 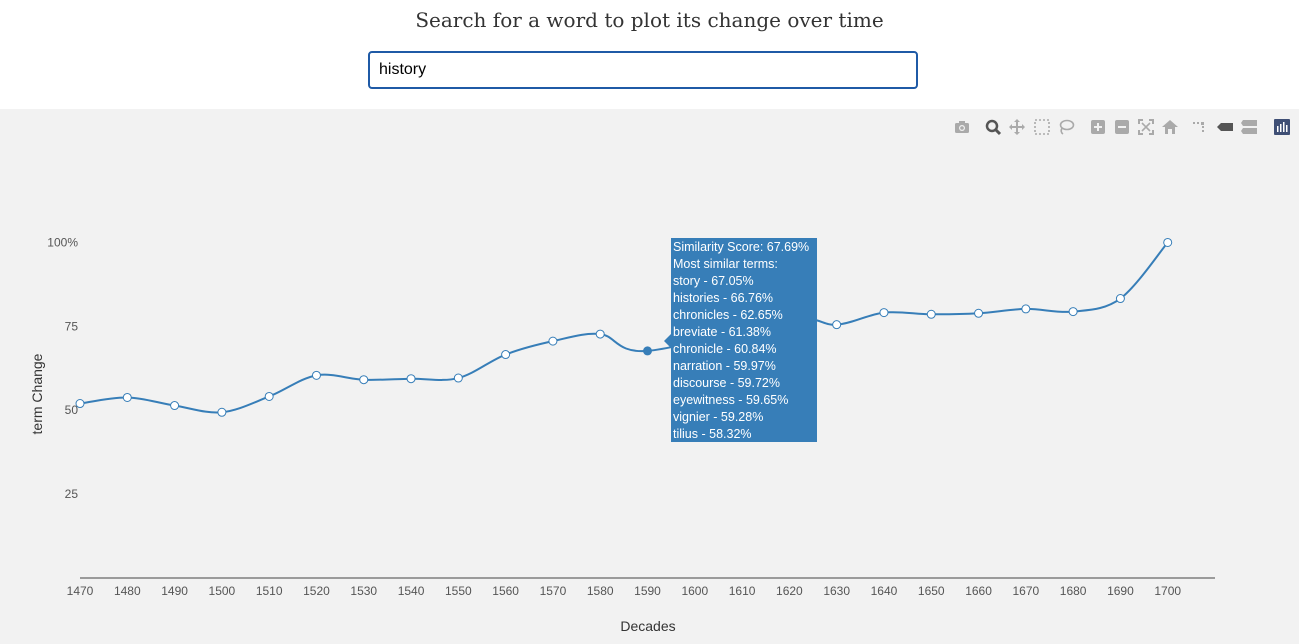 I want to click on x-tick-label: 1580, so click(x=600, y=591).